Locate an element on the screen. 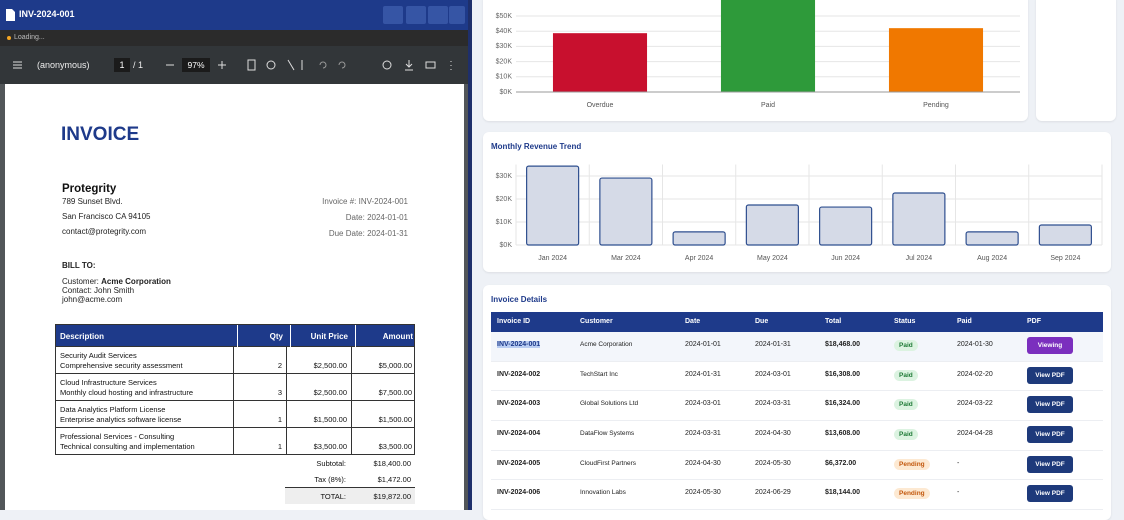  invoice-meta: Invoice #: INV-2024-001 is located at coordinates (365, 201).